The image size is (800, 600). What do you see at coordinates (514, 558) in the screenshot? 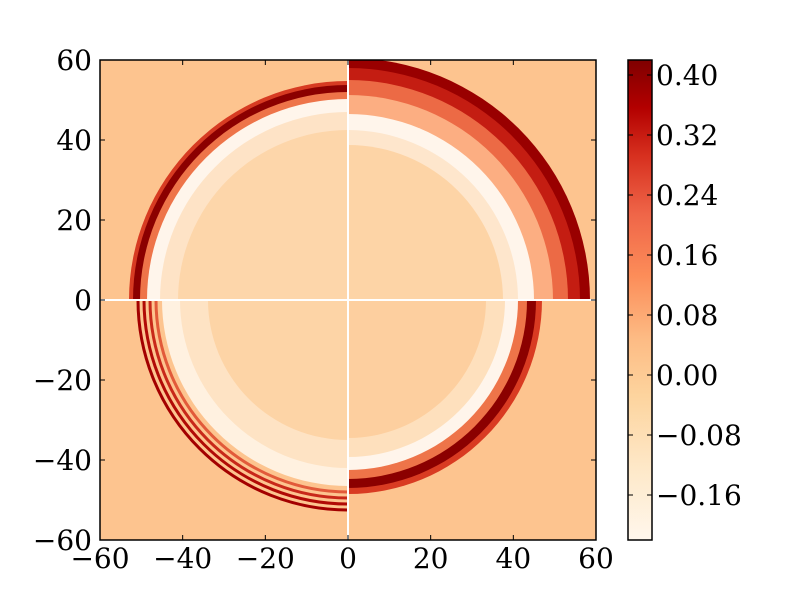
I see `x-tick-label: 40` at bounding box center [514, 558].